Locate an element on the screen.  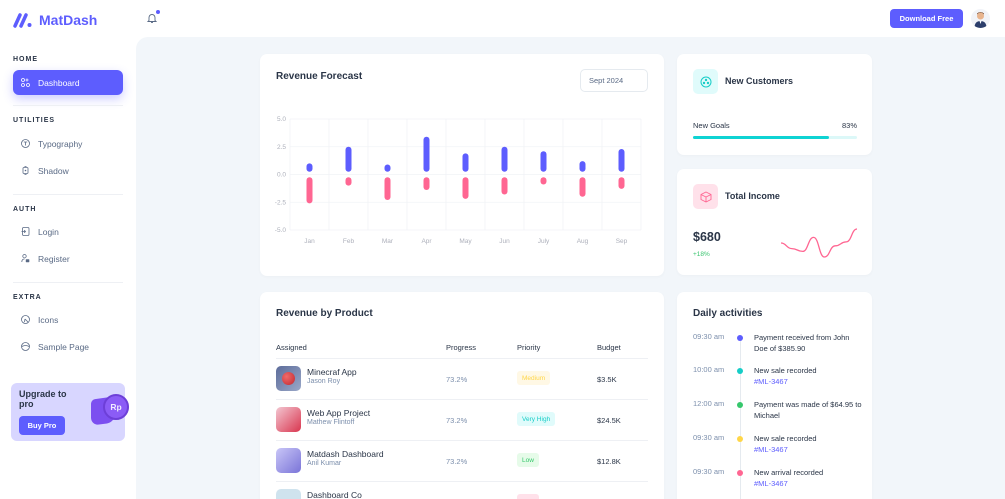
x-tick-label: Mar is located at coordinates (388, 241).